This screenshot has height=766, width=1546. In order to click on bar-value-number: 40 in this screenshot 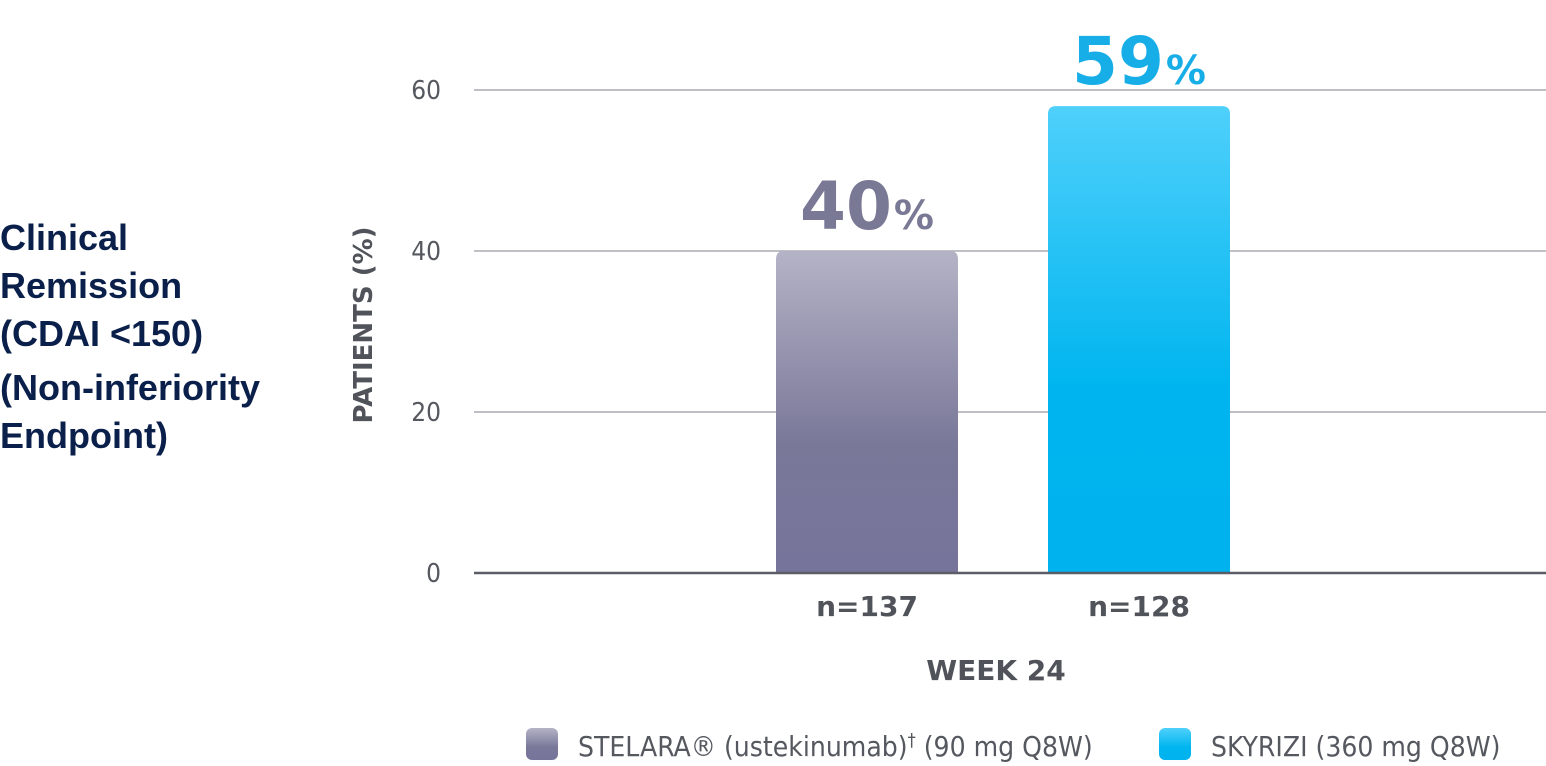, I will do `click(846, 206)`.